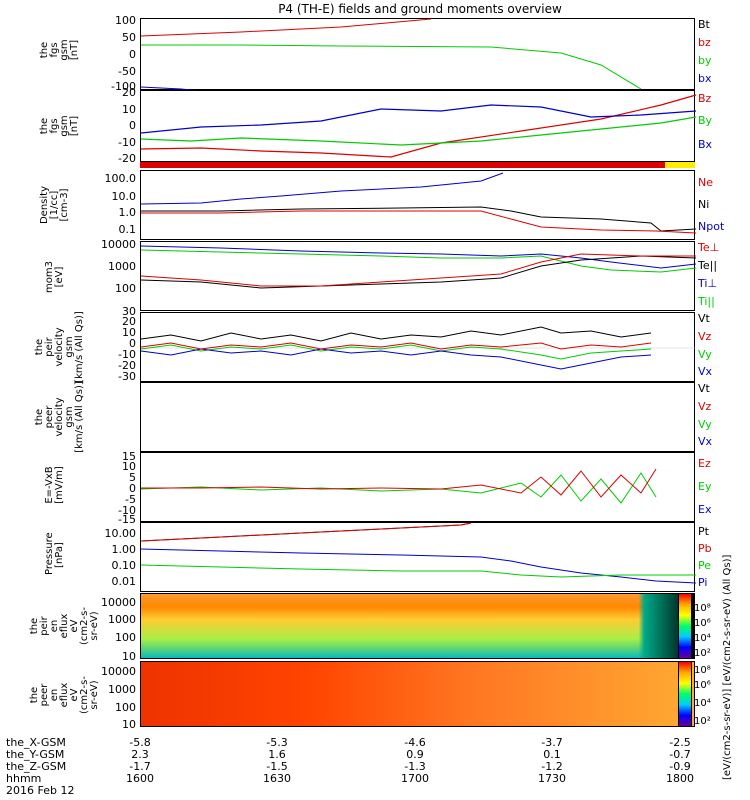 This screenshot has width=750, height=800. I want to click on z-gsm-value: -1.2, so click(552, 766).